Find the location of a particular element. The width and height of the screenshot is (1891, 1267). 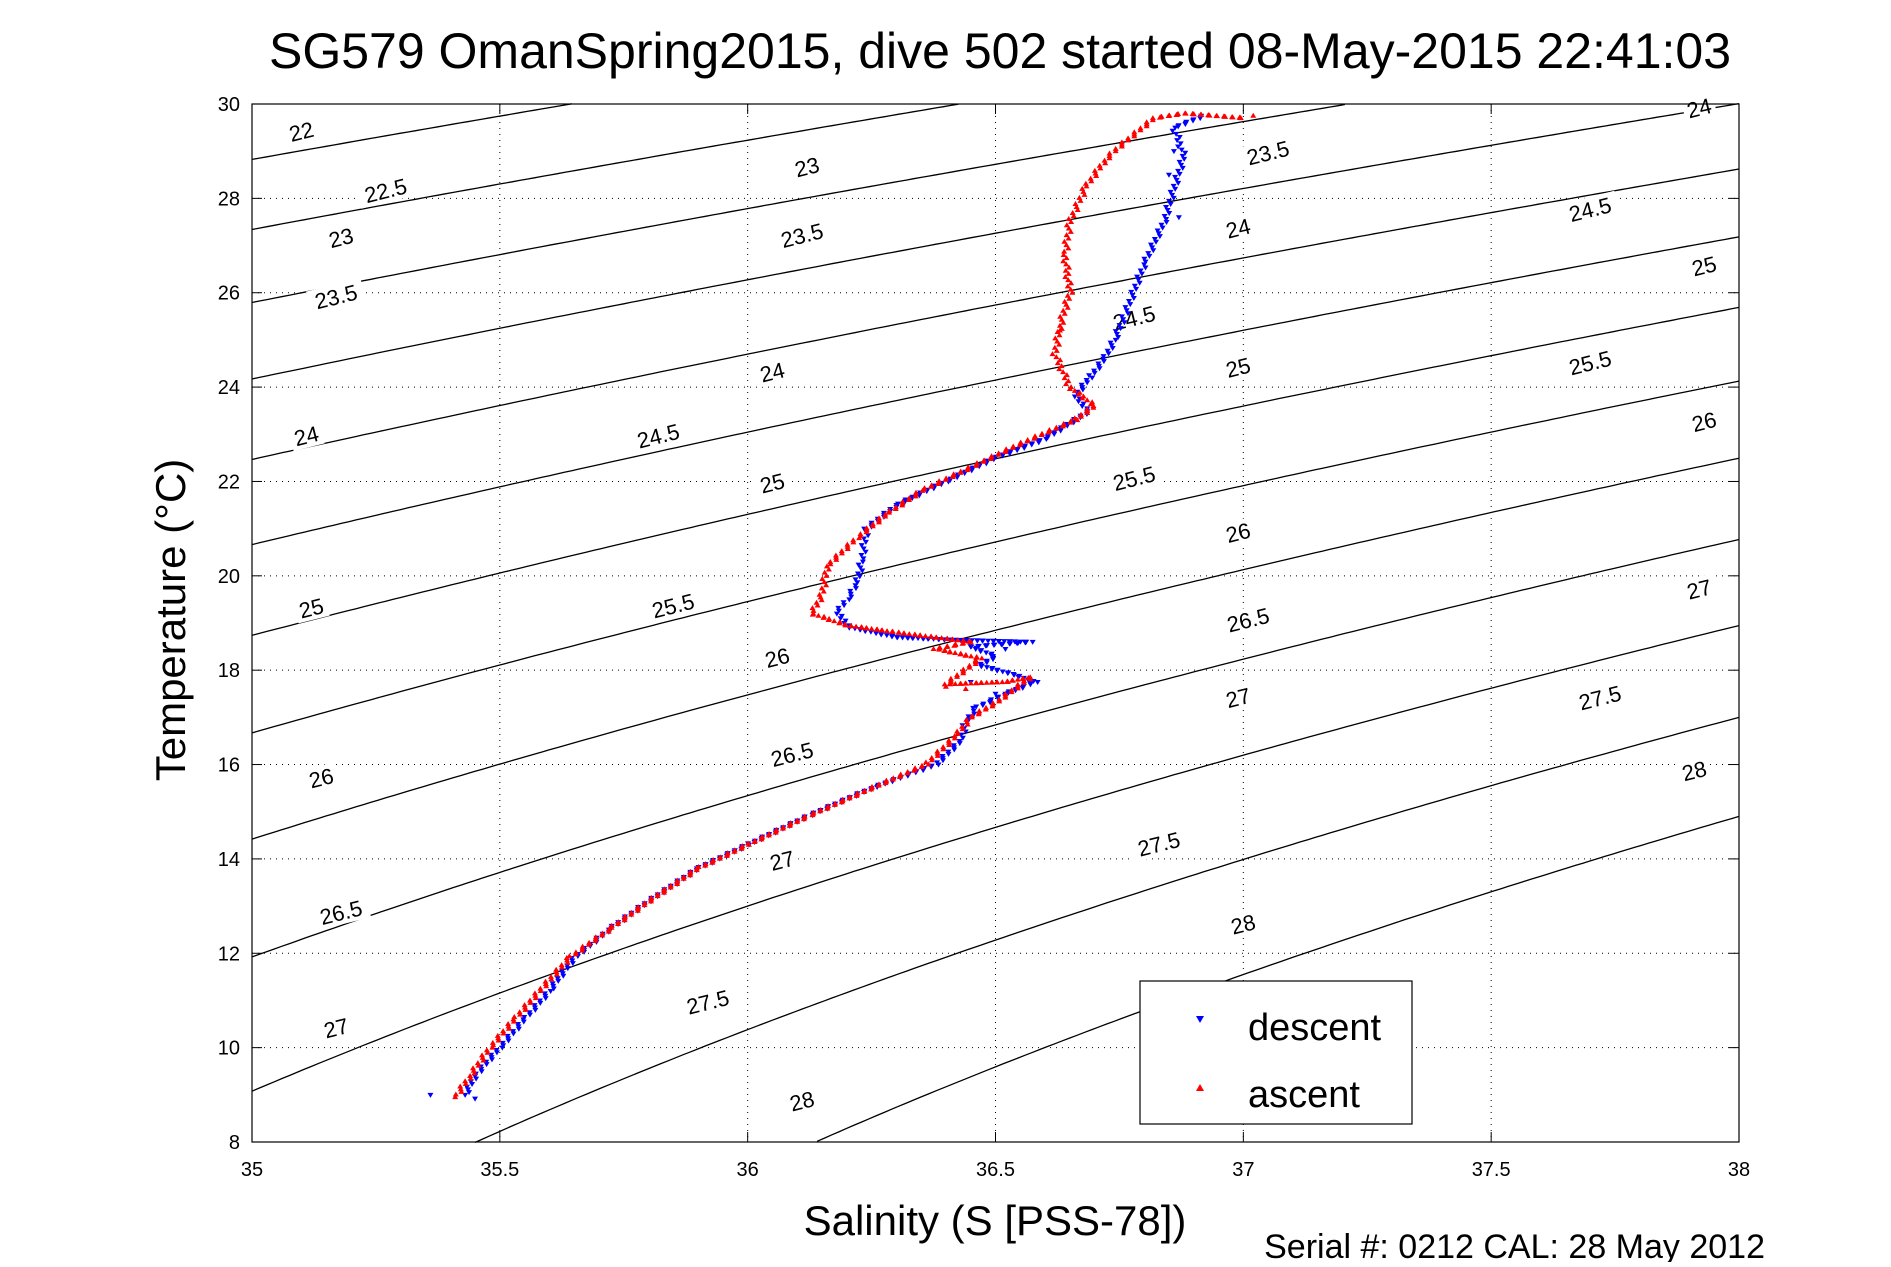

legend-ascent-label: ascent is located at coordinates (1304, 1095).